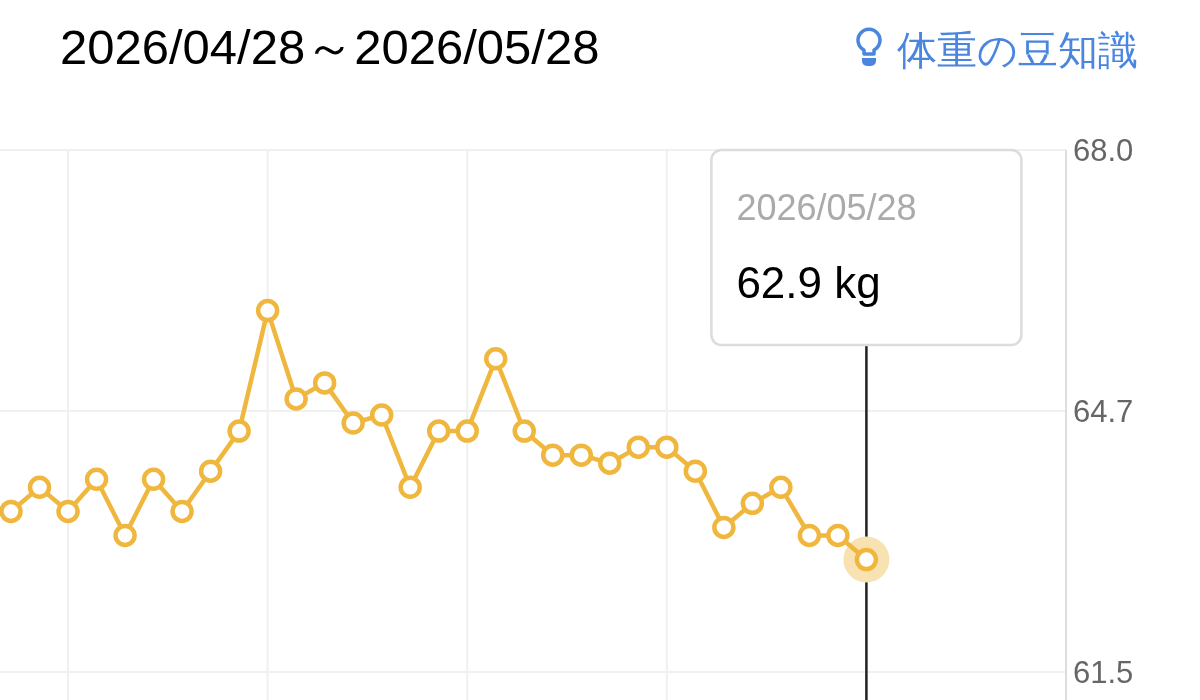 The image size is (1200, 700). What do you see at coordinates (826, 207) in the screenshot?
I see `annotation: 2026/05/28` at bounding box center [826, 207].